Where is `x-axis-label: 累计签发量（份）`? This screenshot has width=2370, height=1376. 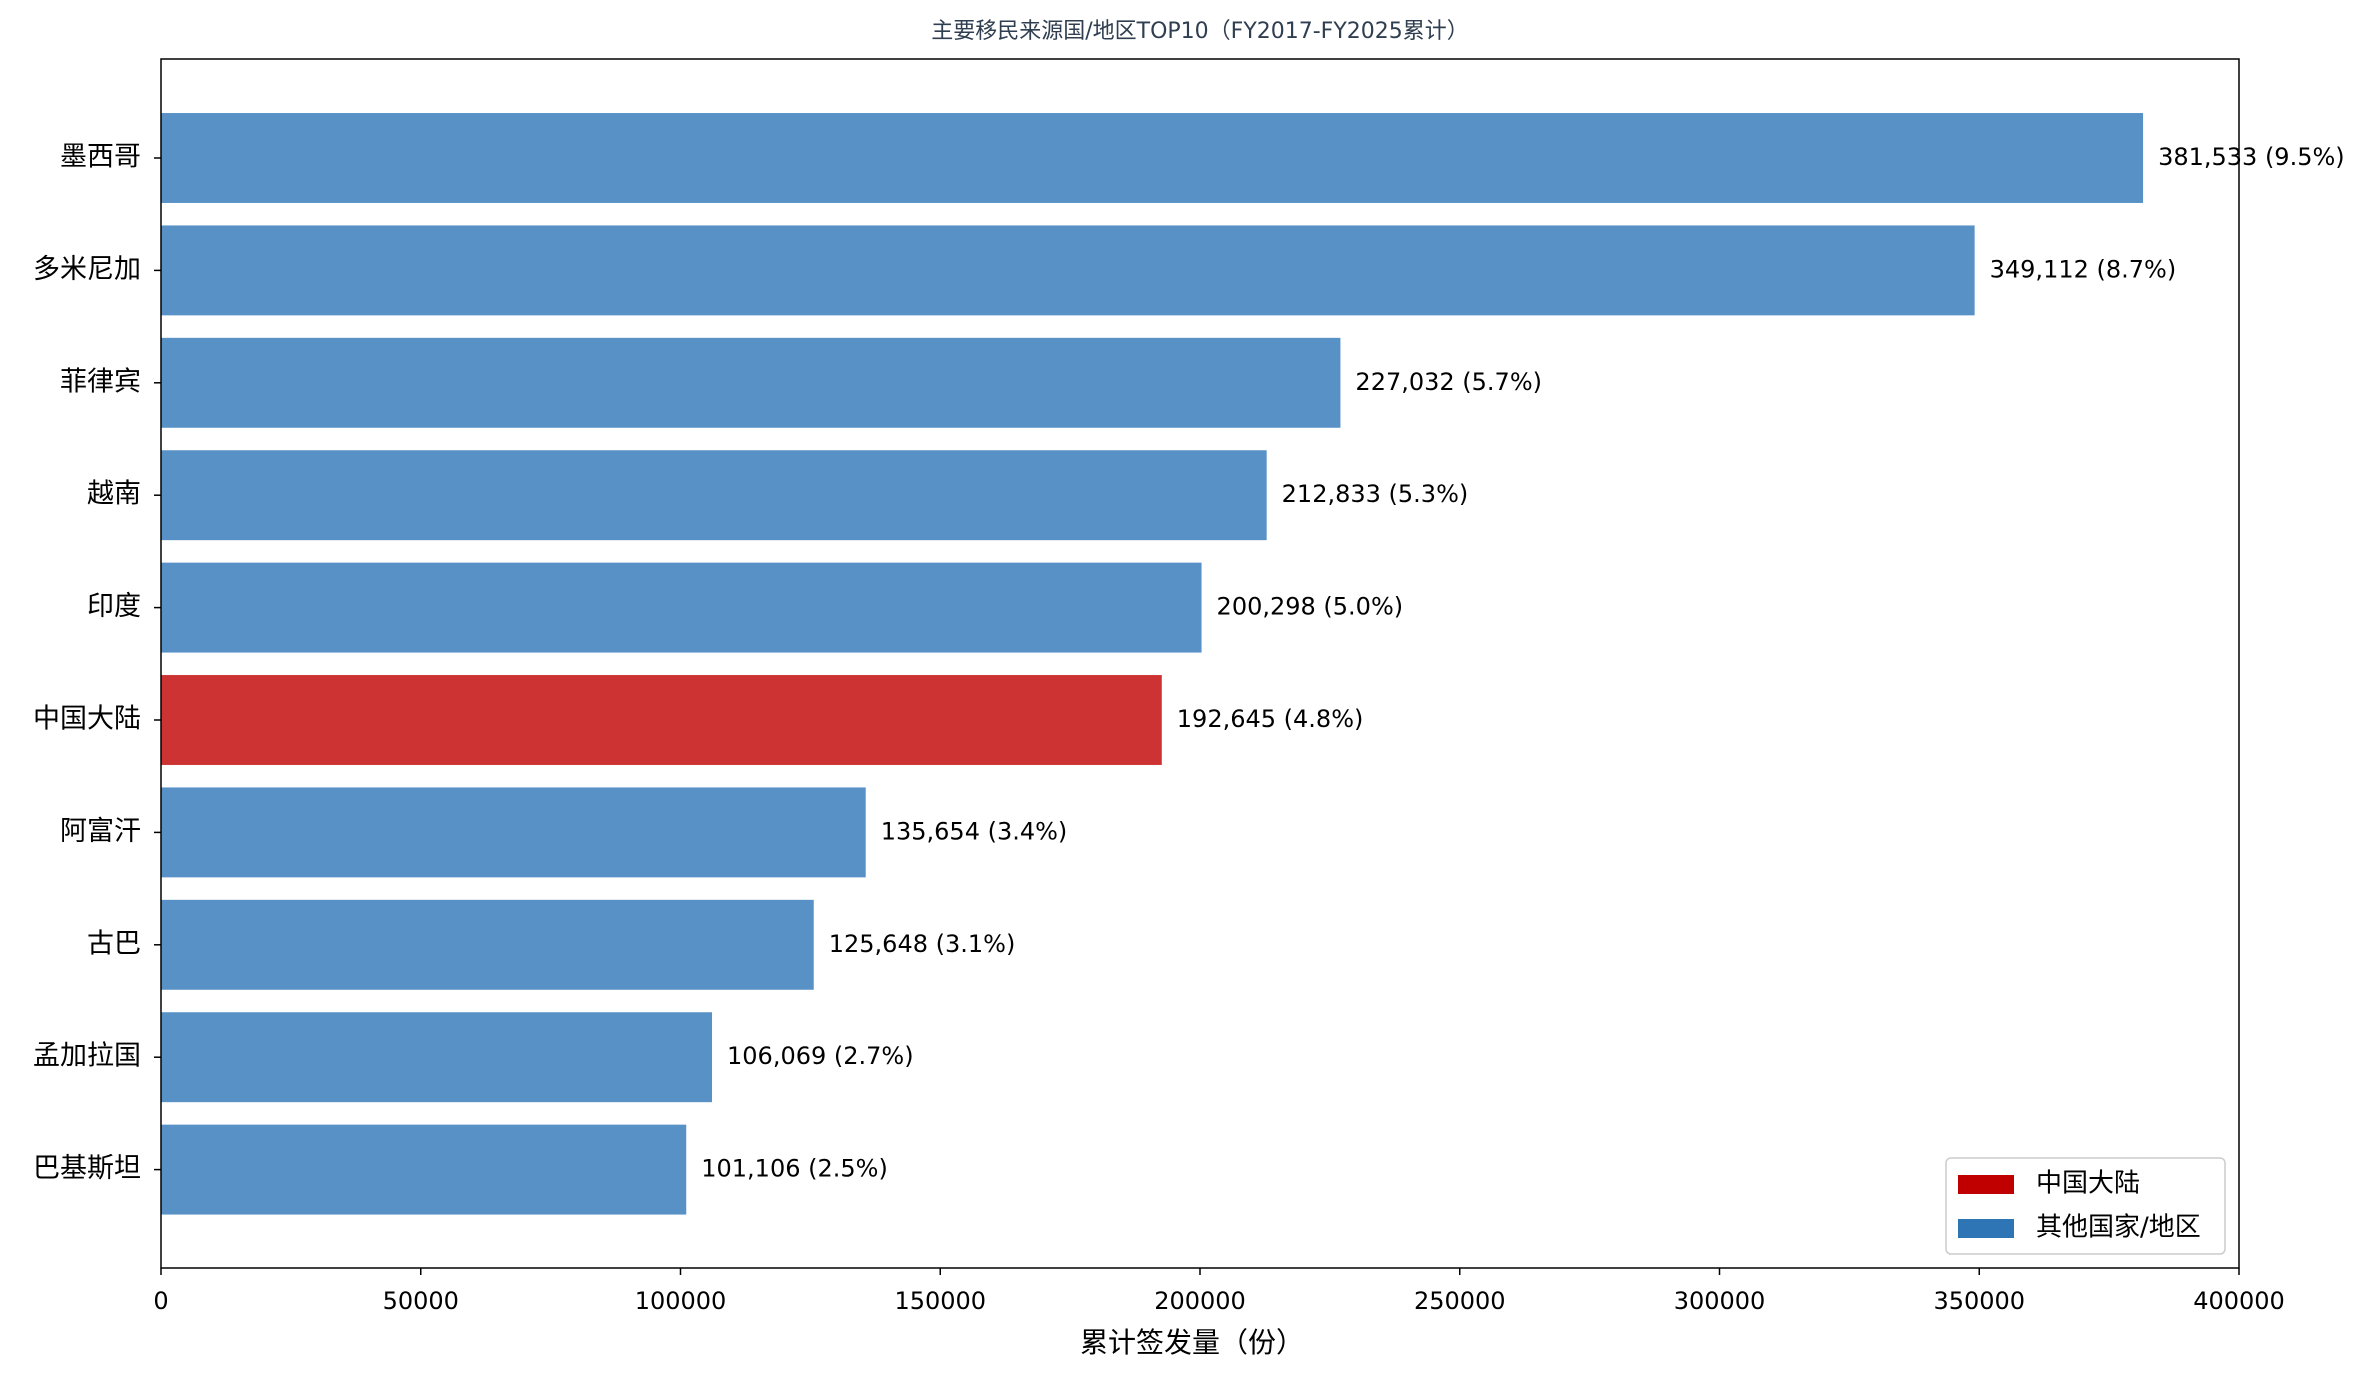 x-axis-label: 累计签发量（份） is located at coordinates (1192, 1342).